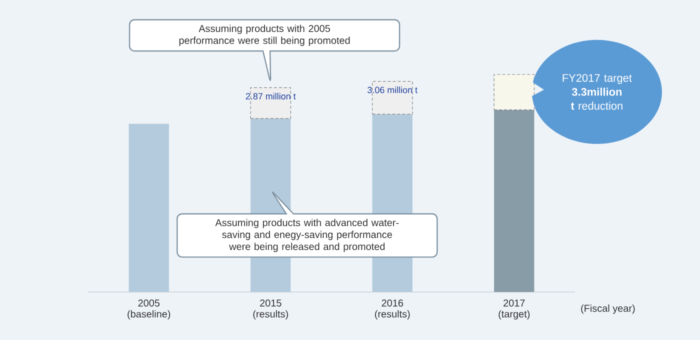 The height and width of the screenshot is (340, 700). I want to click on data-label: 3.06 million t, so click(393, 90).